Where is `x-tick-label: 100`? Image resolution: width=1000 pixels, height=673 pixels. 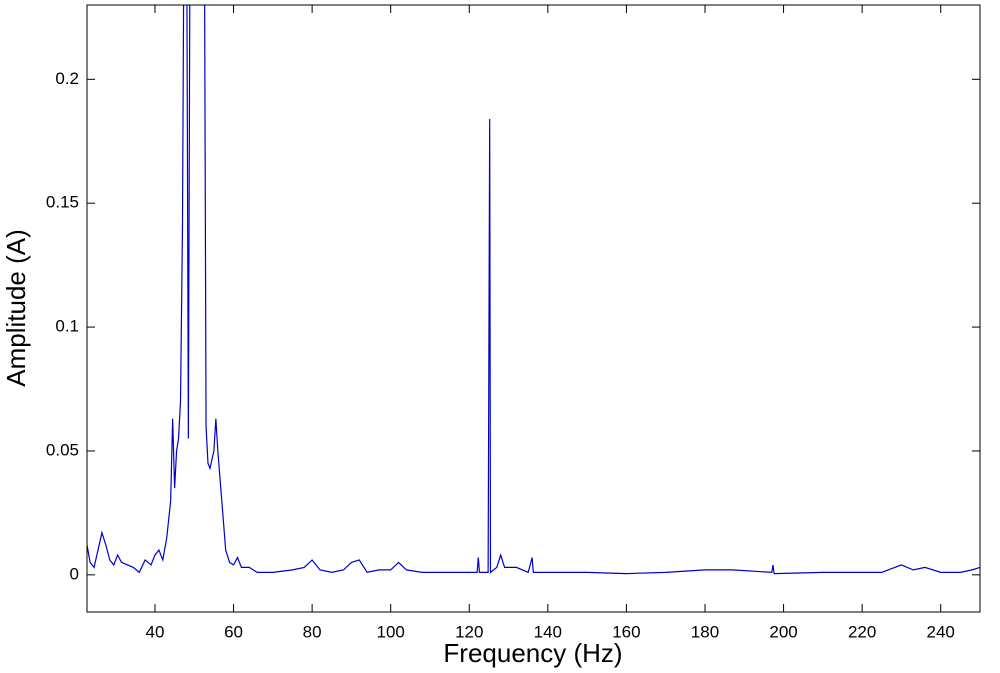 x-tick-label: 100 is located at coordinates (391, 631).